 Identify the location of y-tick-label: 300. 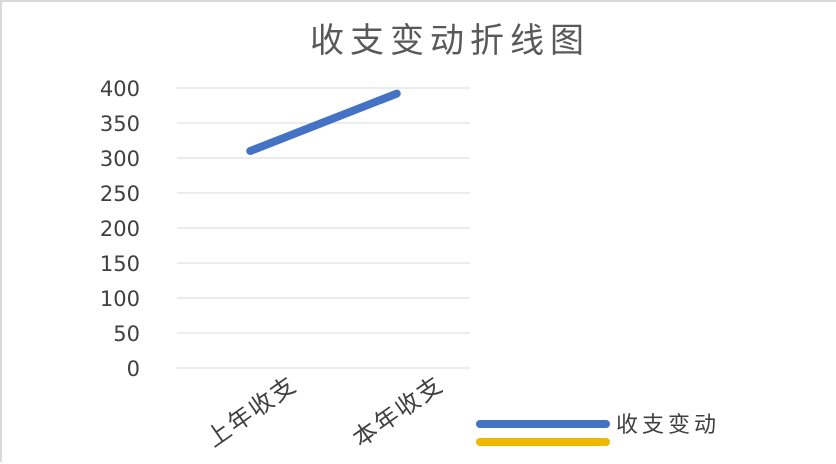
(120, 159).